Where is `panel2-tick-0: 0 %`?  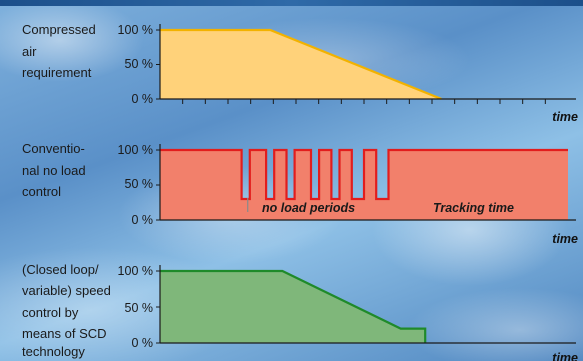 panel2-tick-0: 0 % is located at coordinates (142, 220).